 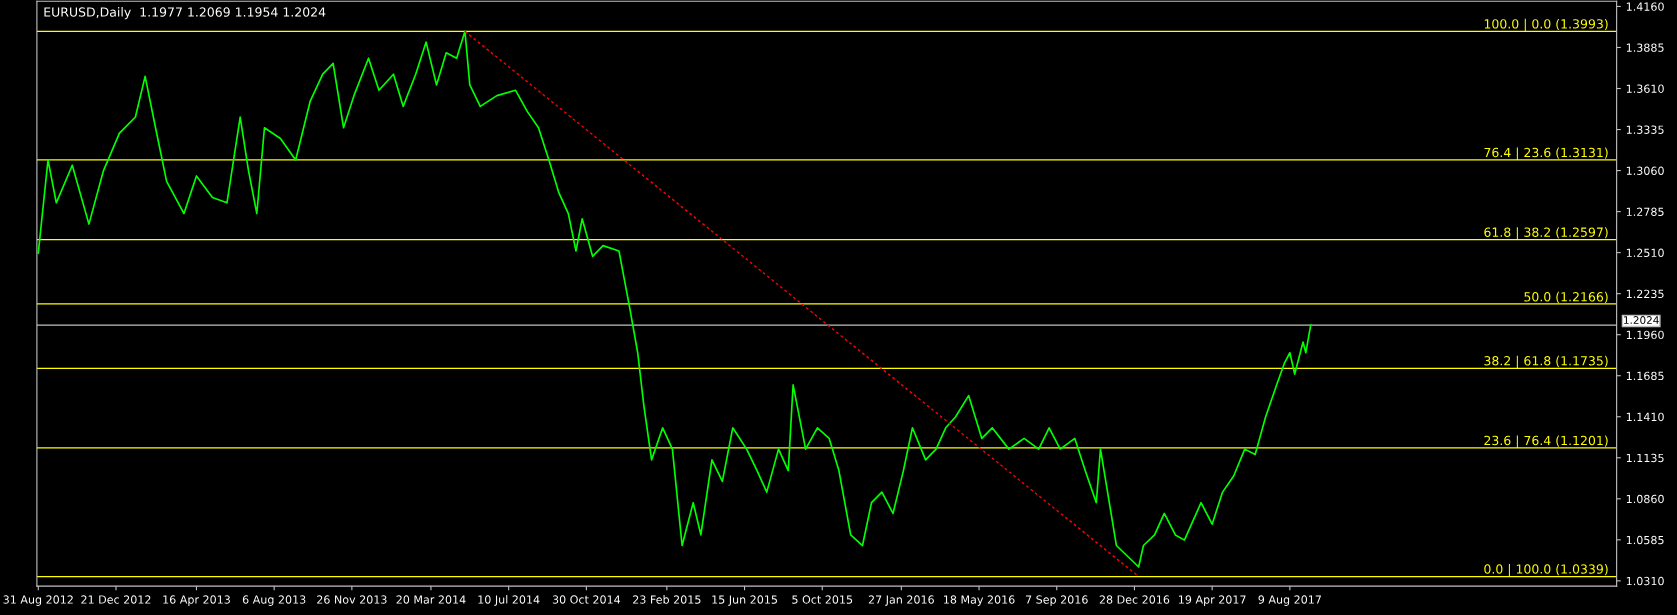 I want to click on ref-line-label: 38.2 | 61.8 (1.1735), so click(x=1546, y=362).